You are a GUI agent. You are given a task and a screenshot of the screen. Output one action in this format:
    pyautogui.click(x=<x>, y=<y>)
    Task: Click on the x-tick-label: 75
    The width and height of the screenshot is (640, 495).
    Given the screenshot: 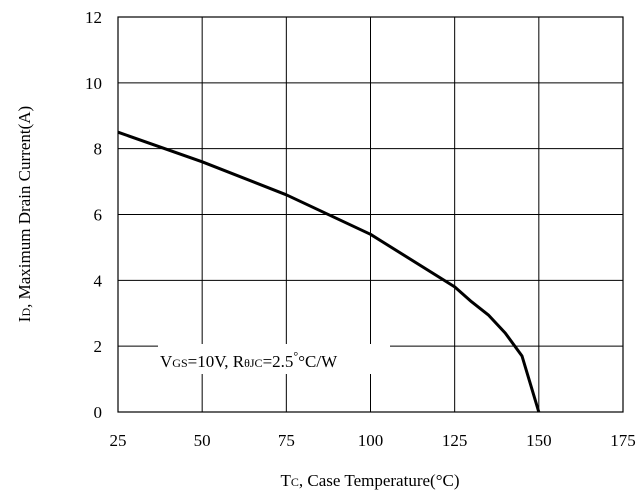 What is the action you would take?
    pyautogui.click(x=286, y=440)
    